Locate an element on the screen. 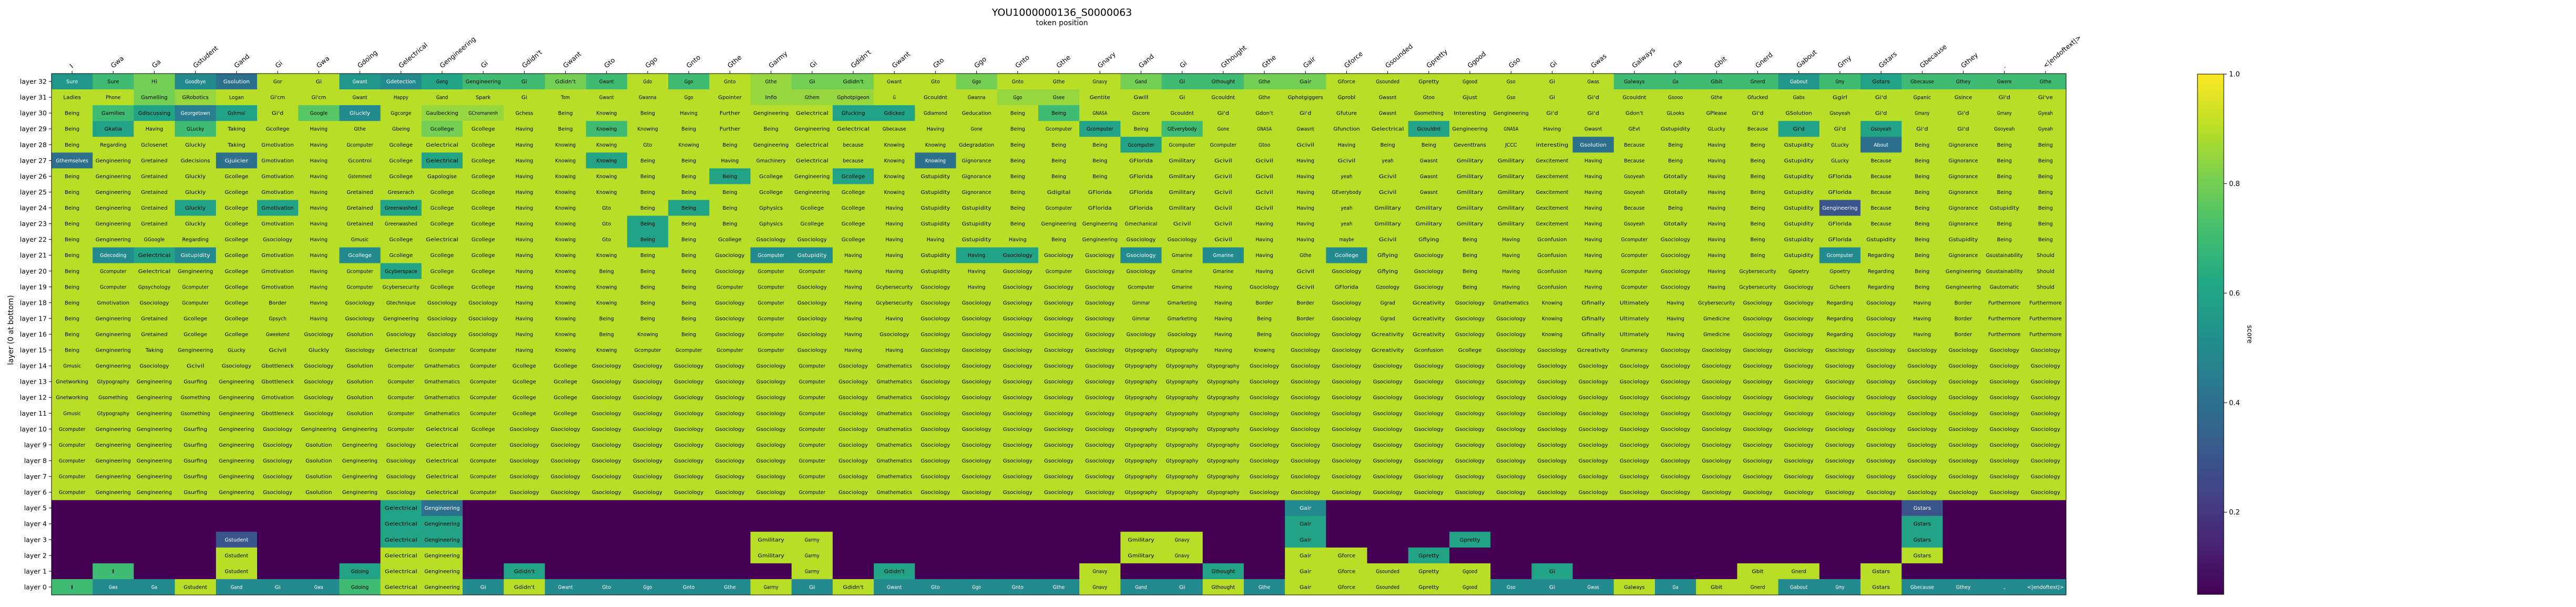  heatmap-cell-label: Because is located at coordinates (1880, 224).